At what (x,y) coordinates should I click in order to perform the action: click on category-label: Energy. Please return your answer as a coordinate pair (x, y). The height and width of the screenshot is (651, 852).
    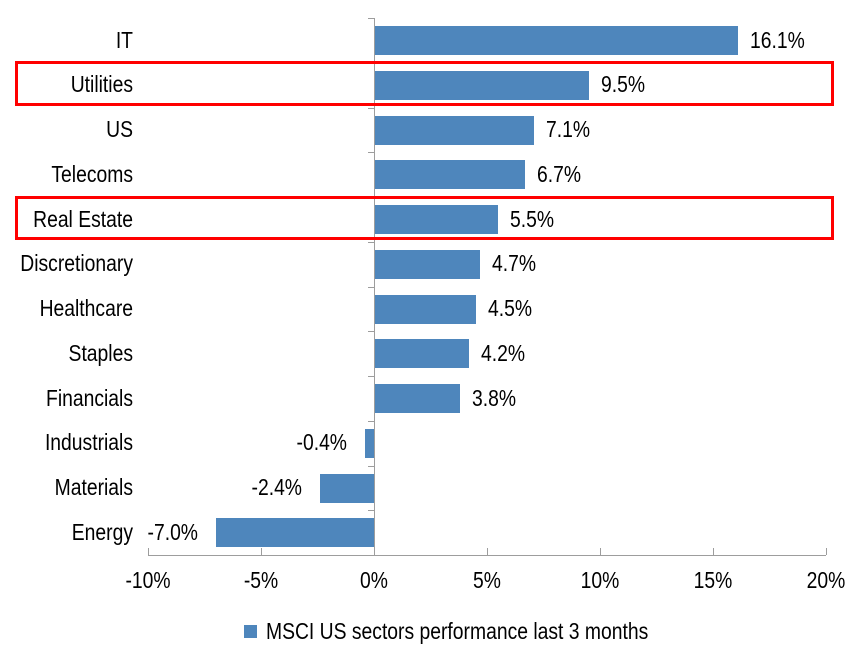
    Looking at the image, I should click on (102, 531).